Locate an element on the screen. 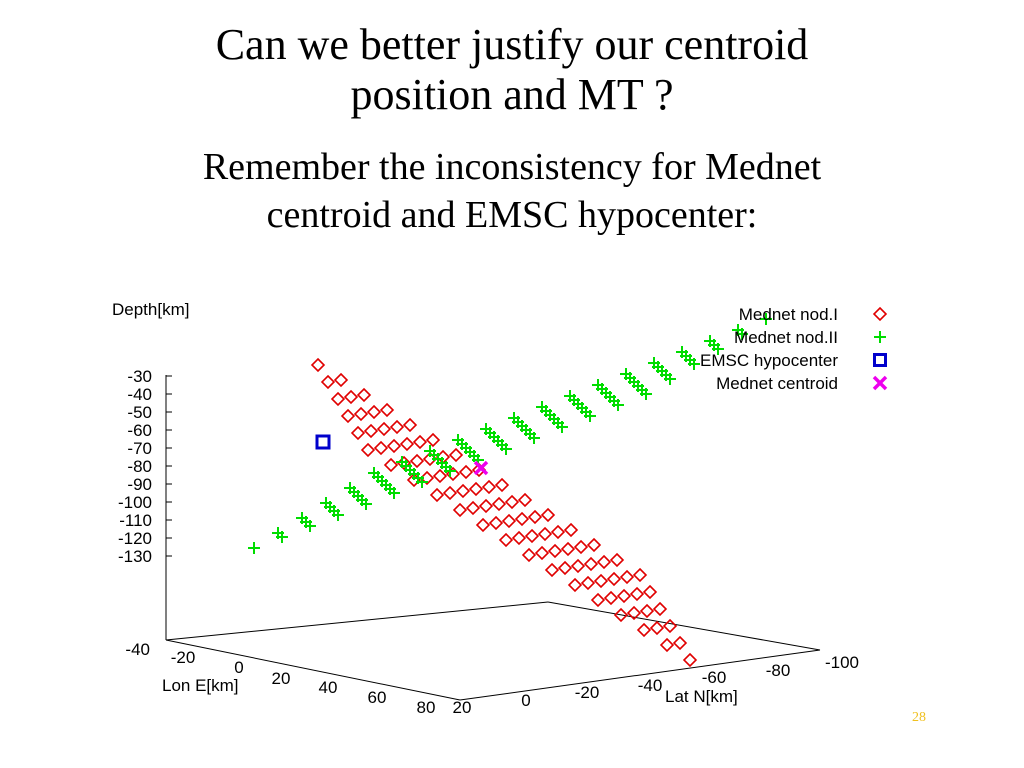  z-tick-labels: -30-40-50-60-70-80-90-100-110-120-130 is located at coordinates (145, 466).